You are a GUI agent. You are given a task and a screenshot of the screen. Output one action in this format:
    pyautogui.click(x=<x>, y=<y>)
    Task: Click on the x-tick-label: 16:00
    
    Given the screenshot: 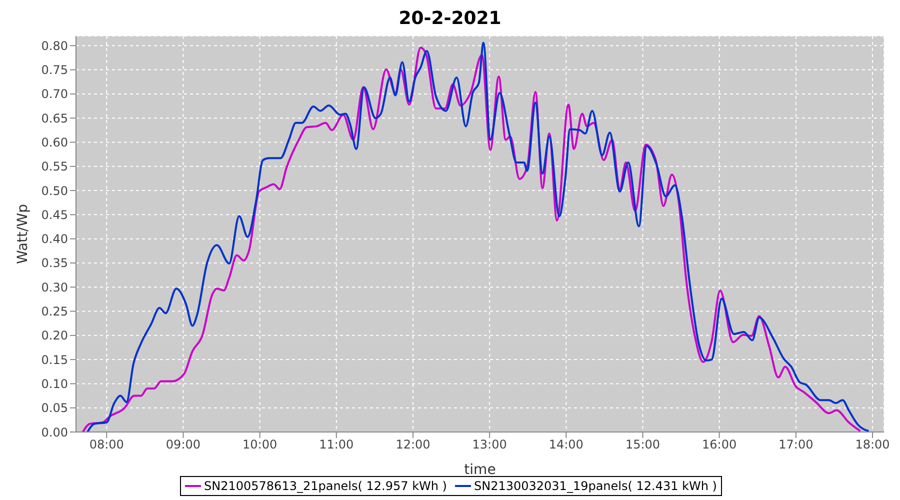 What is the action you would take?
    pyautogui.click(x=719, y=445)
    